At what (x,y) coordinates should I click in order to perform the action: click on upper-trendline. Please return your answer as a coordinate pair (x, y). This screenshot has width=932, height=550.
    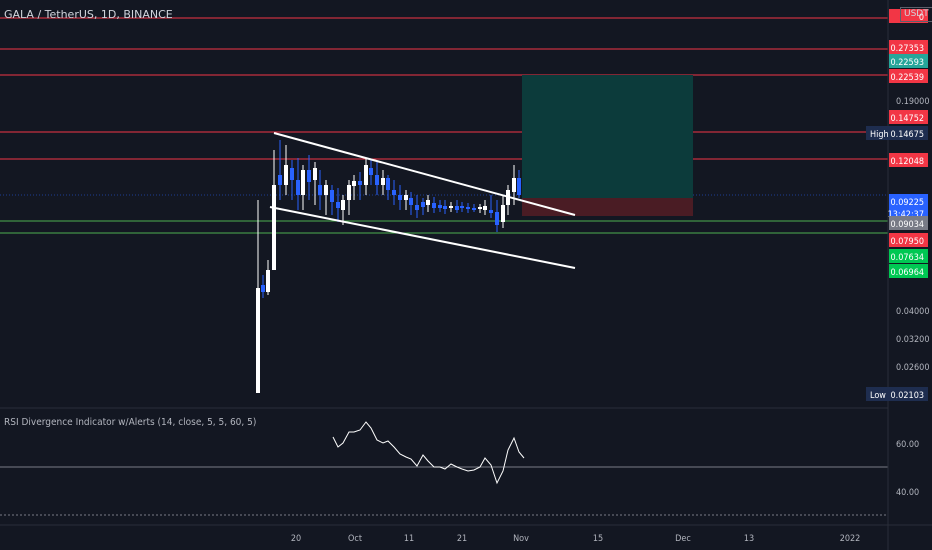
    Looking at the image, I should click on (424, 174).